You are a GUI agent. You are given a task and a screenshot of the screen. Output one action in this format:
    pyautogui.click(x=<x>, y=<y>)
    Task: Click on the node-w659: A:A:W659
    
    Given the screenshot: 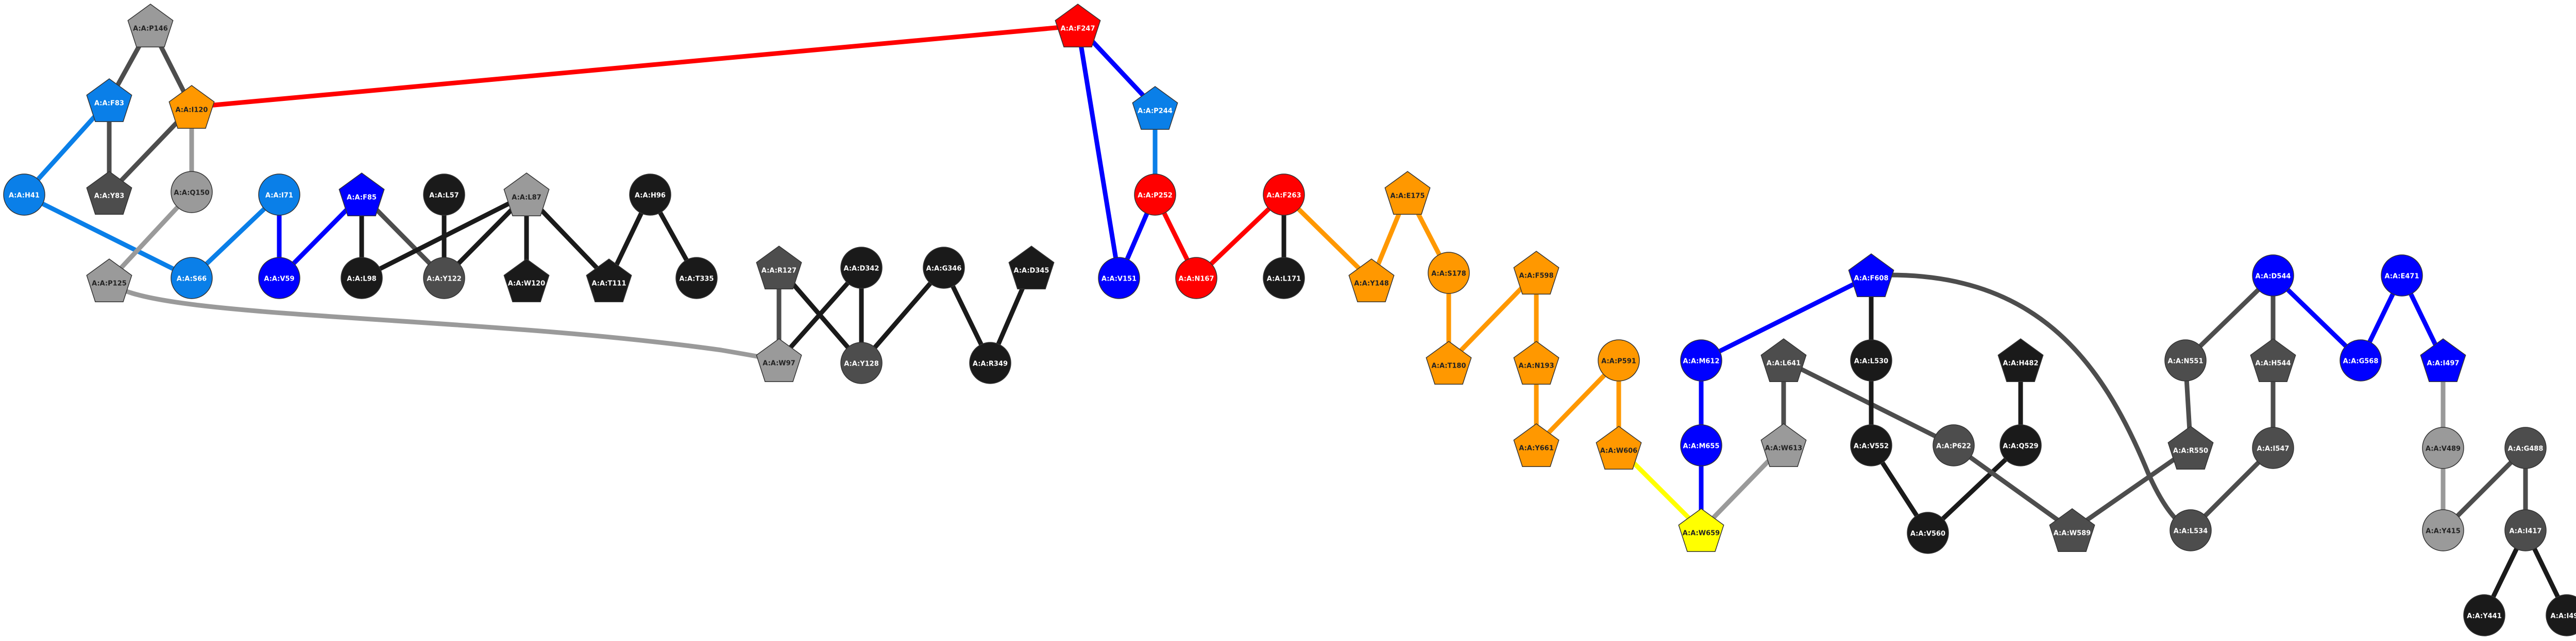 What is the action you would take?
    pyautogui.click(x=1701, y=530)
    